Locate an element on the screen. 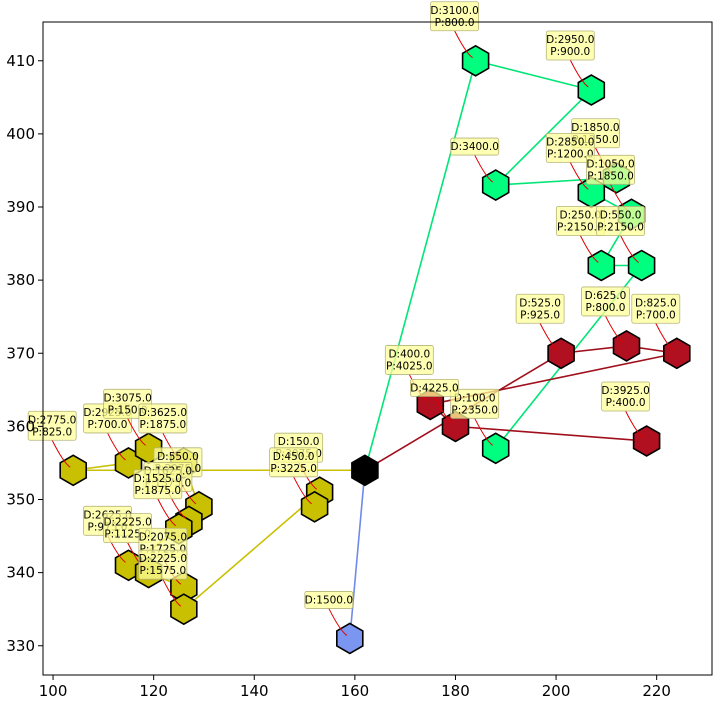 The image size is (719, 704). y-tick-label: 350 is located at coordinates (20, 500).